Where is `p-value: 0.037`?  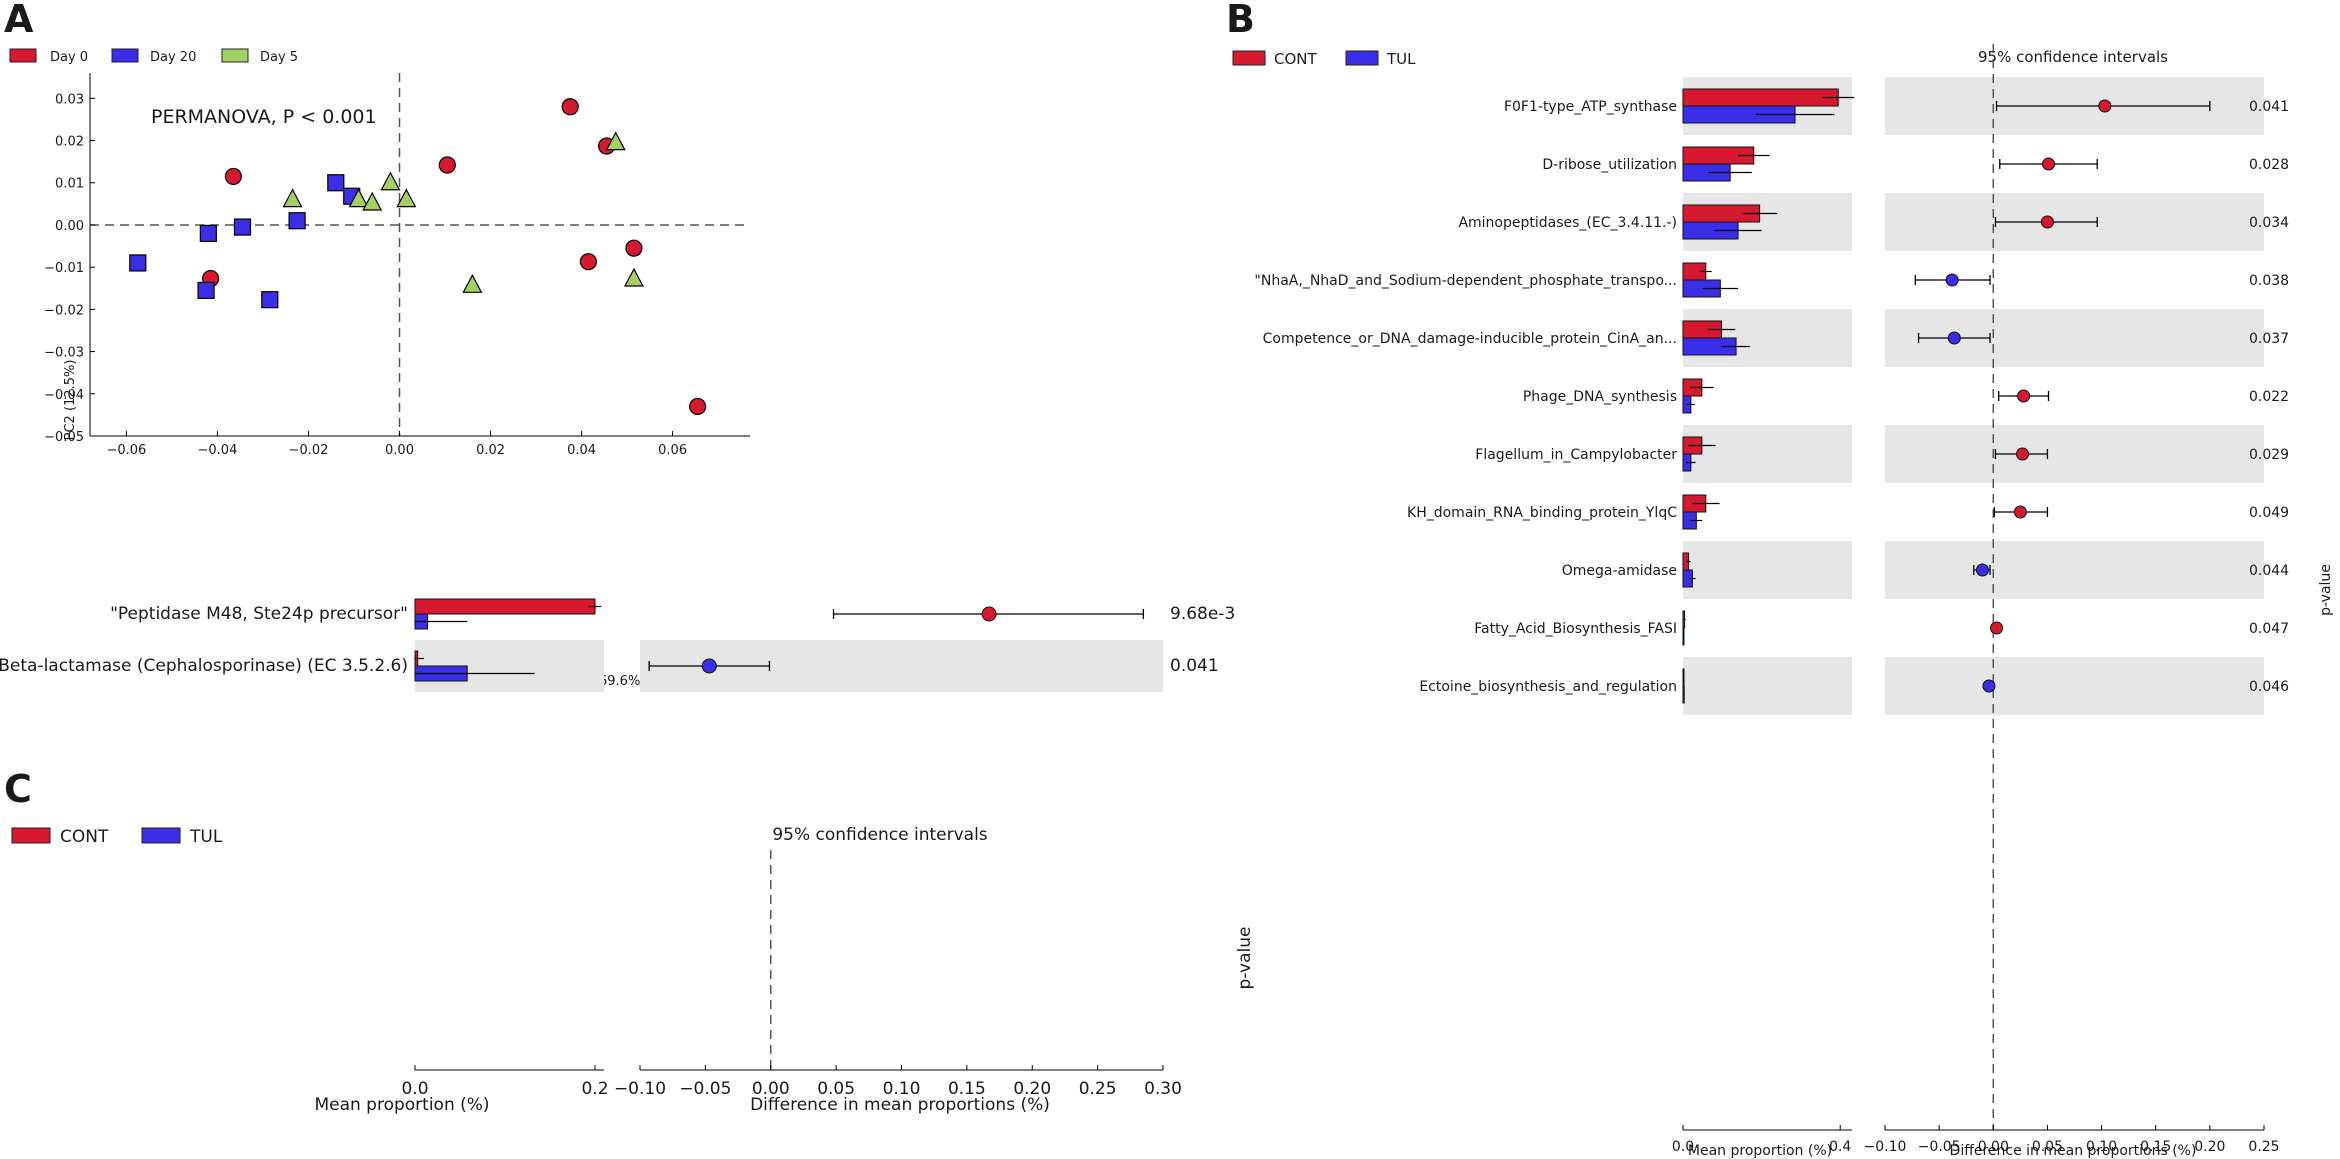
p-value: 0.037 is located at coordinates (2269, 339).